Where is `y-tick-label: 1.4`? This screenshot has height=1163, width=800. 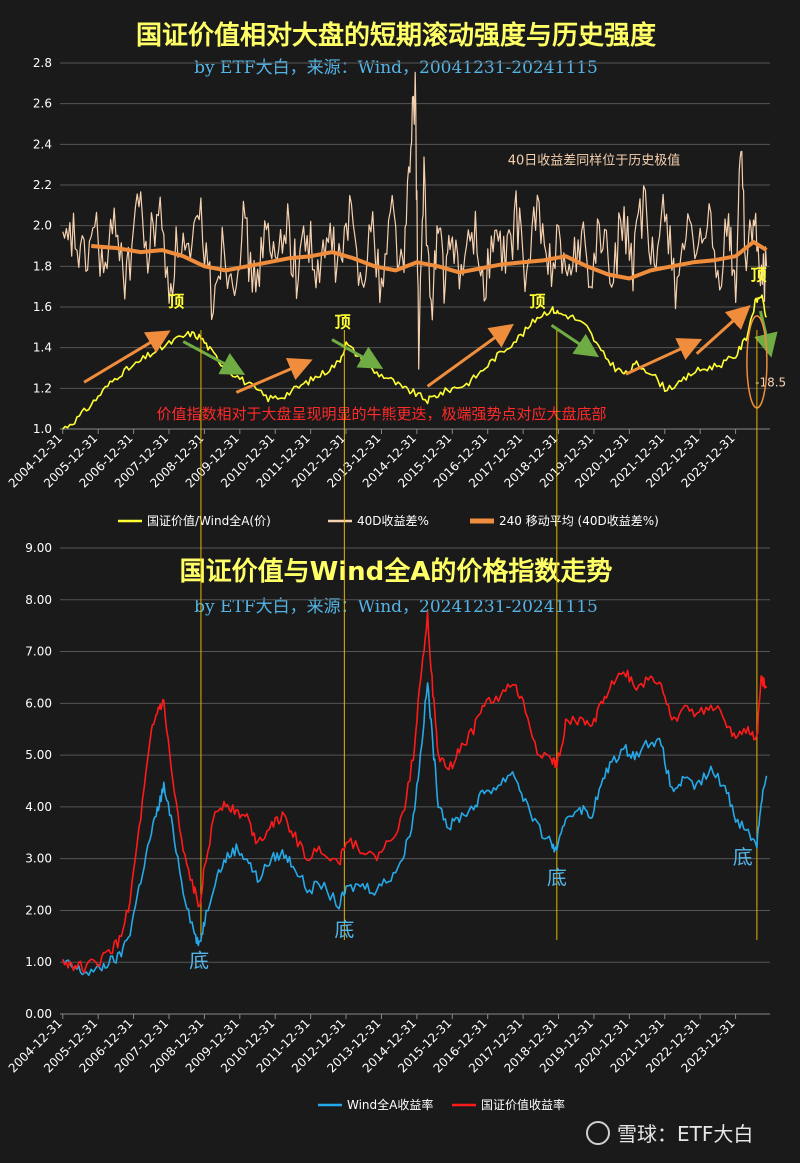
y-tick-label: 1.4 is located at coordinates (42, 348).